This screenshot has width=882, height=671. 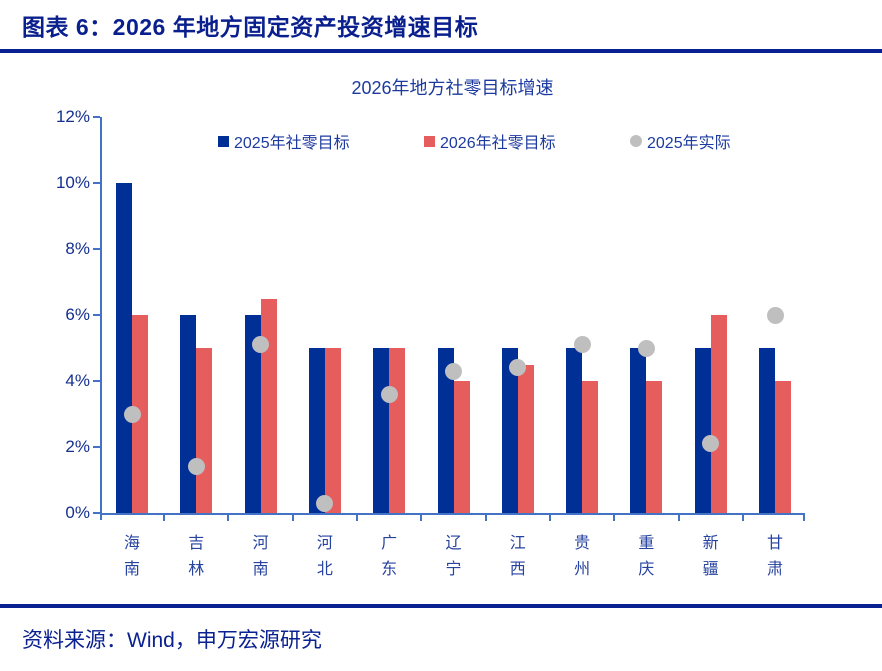 What do you see at coordinates (223, 141) in the screenshot?
I see `blue-square-marker-icon` at bounding box center [223, 141].